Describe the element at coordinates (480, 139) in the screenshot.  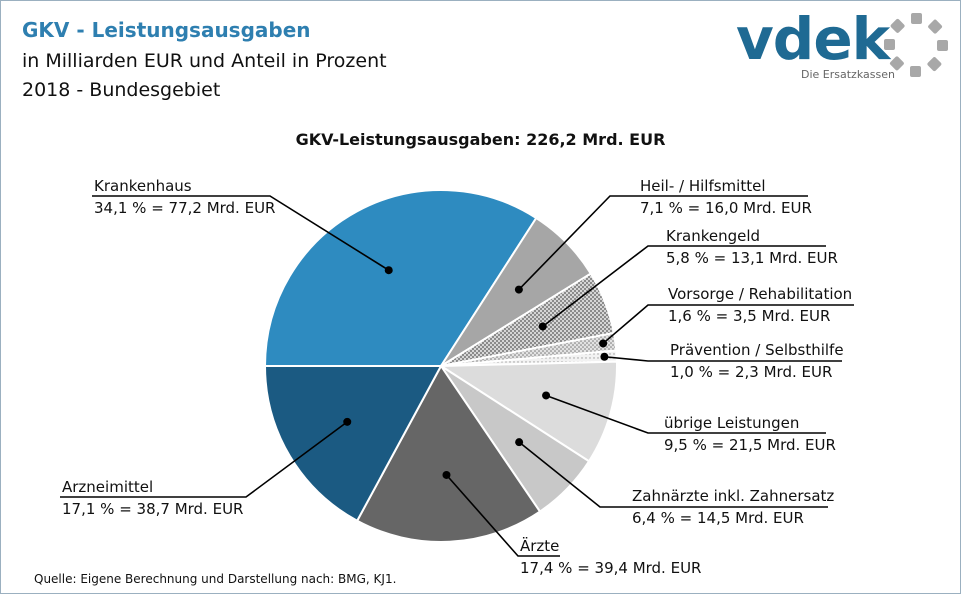
I see `chart-title: GKV-Leistungsausgaben: 226,2 Mrd. EUR` at that location.